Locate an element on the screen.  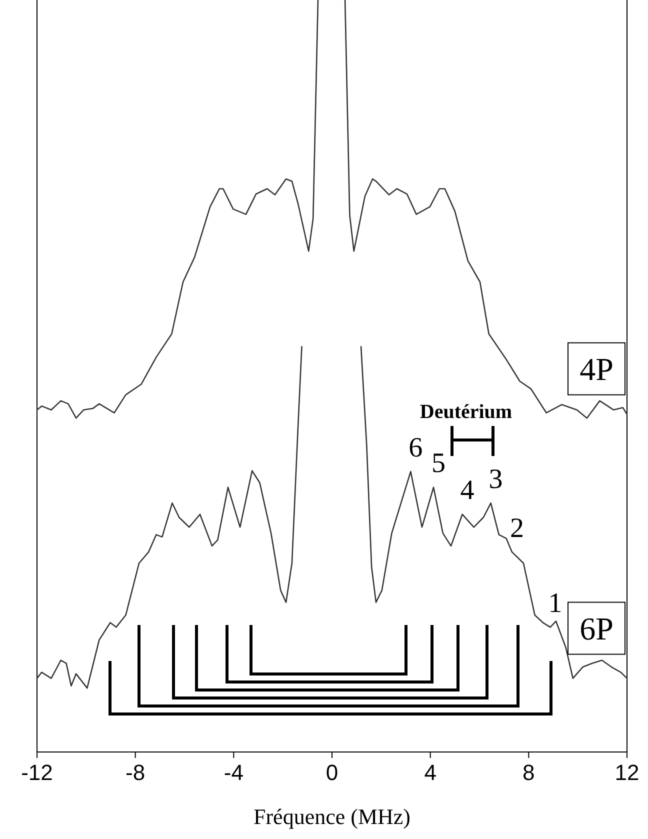
annotation: 6 is located at coordinates (415, 448).